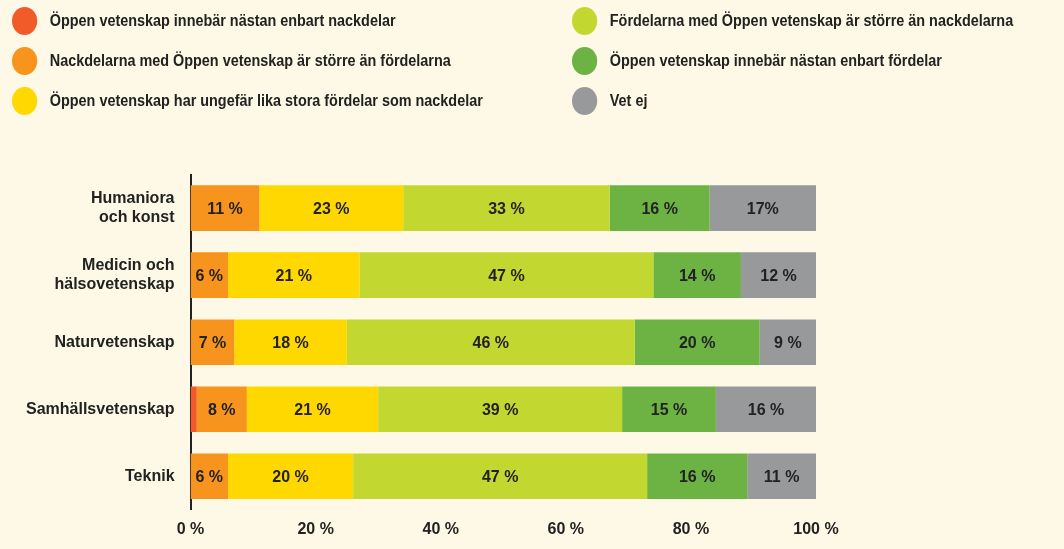 Image resolution: width=1064 pixels, height=549 pixels. Describe the element at coordinates (315, 528) in the screenshot. I see `x-tick-label: 20 %` at that location.